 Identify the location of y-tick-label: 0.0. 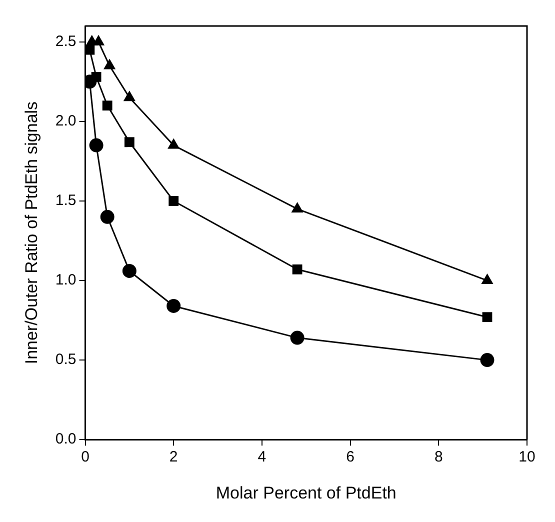
(65, 439).